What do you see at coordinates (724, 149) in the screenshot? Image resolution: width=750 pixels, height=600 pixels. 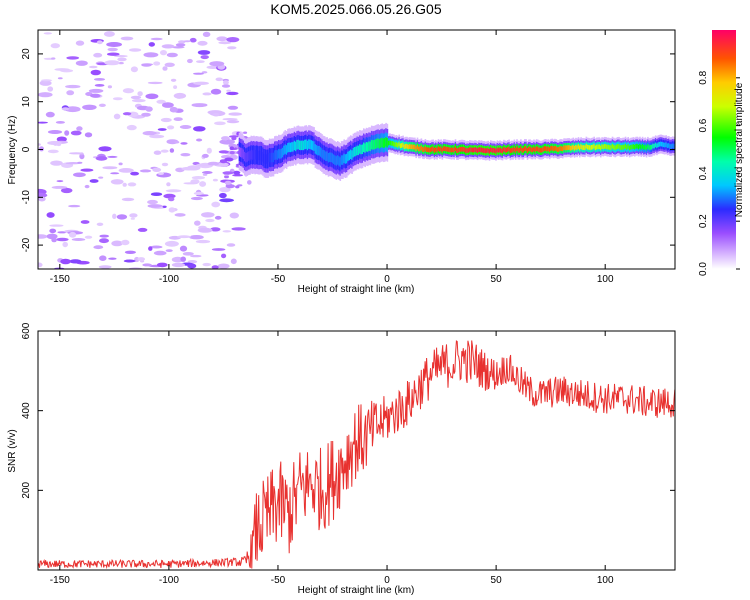 I see `colorbar-scale` at bounding box center [724, 149].